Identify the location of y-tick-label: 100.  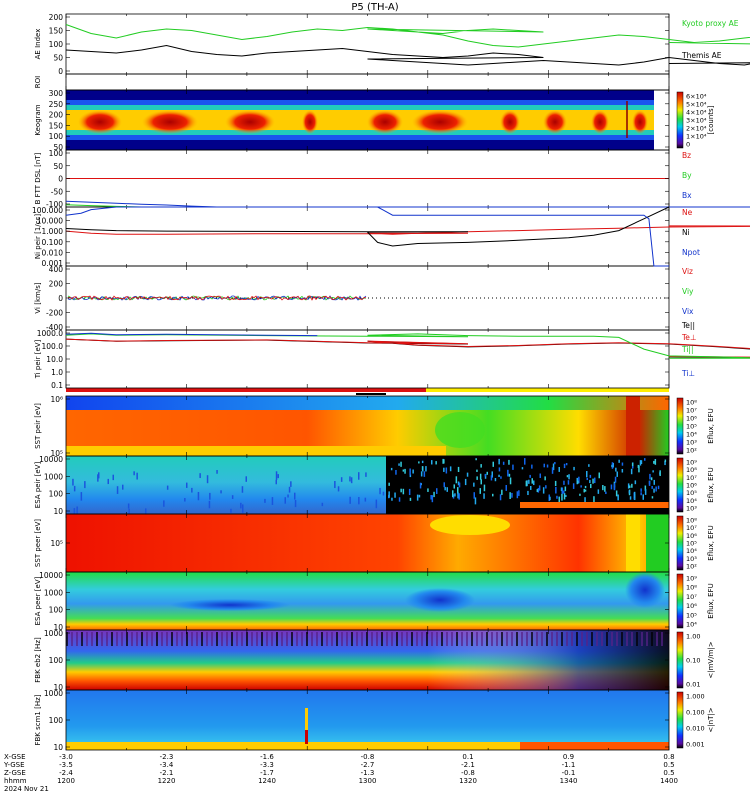
(56, 660).